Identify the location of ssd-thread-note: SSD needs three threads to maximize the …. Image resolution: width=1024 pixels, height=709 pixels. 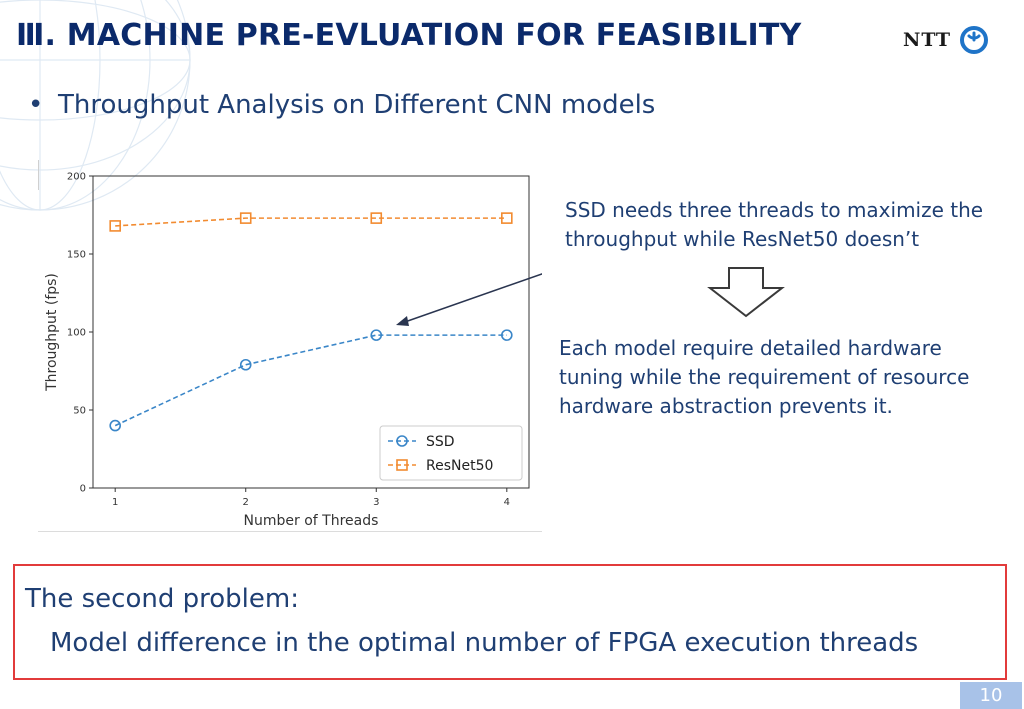
(774, 224).